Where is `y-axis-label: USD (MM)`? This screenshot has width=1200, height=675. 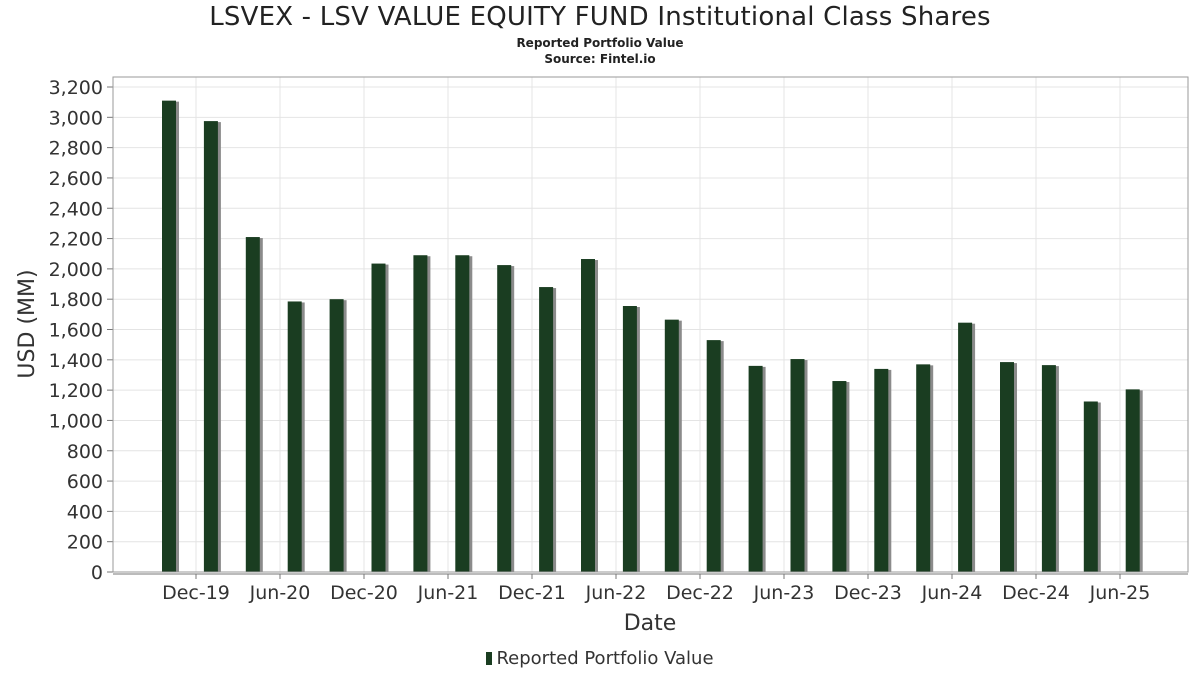
y-axis-label: USD (MM) is located at coordinates (27, 323).